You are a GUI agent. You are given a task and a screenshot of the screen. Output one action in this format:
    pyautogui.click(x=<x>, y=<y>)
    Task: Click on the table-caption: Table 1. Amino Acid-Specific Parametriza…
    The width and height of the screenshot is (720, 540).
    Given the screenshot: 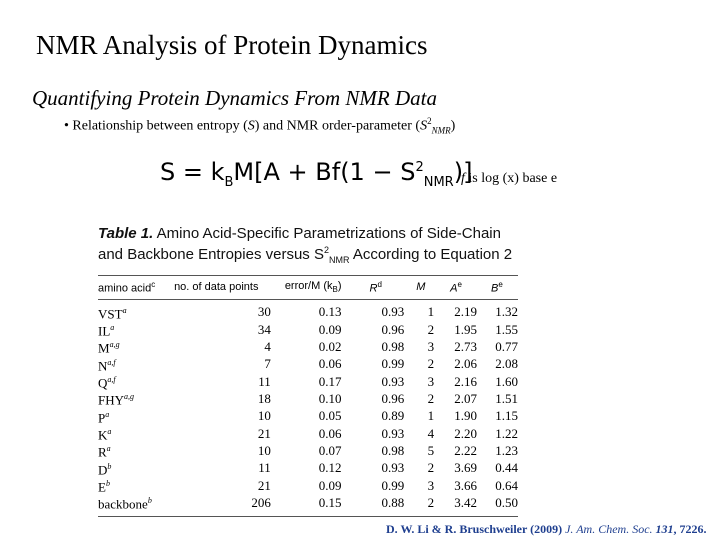 What is the action you would take?
    pyautogui.click(x=308, y=247)
    